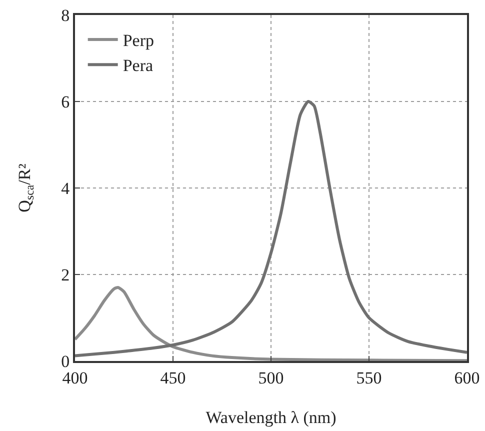 The height and width of the screenshot is (431, 485). What do you see at coordinates (65, 274) in the screenshot?
I see `y-tick-label: 2` at bounding box center [65, 274].